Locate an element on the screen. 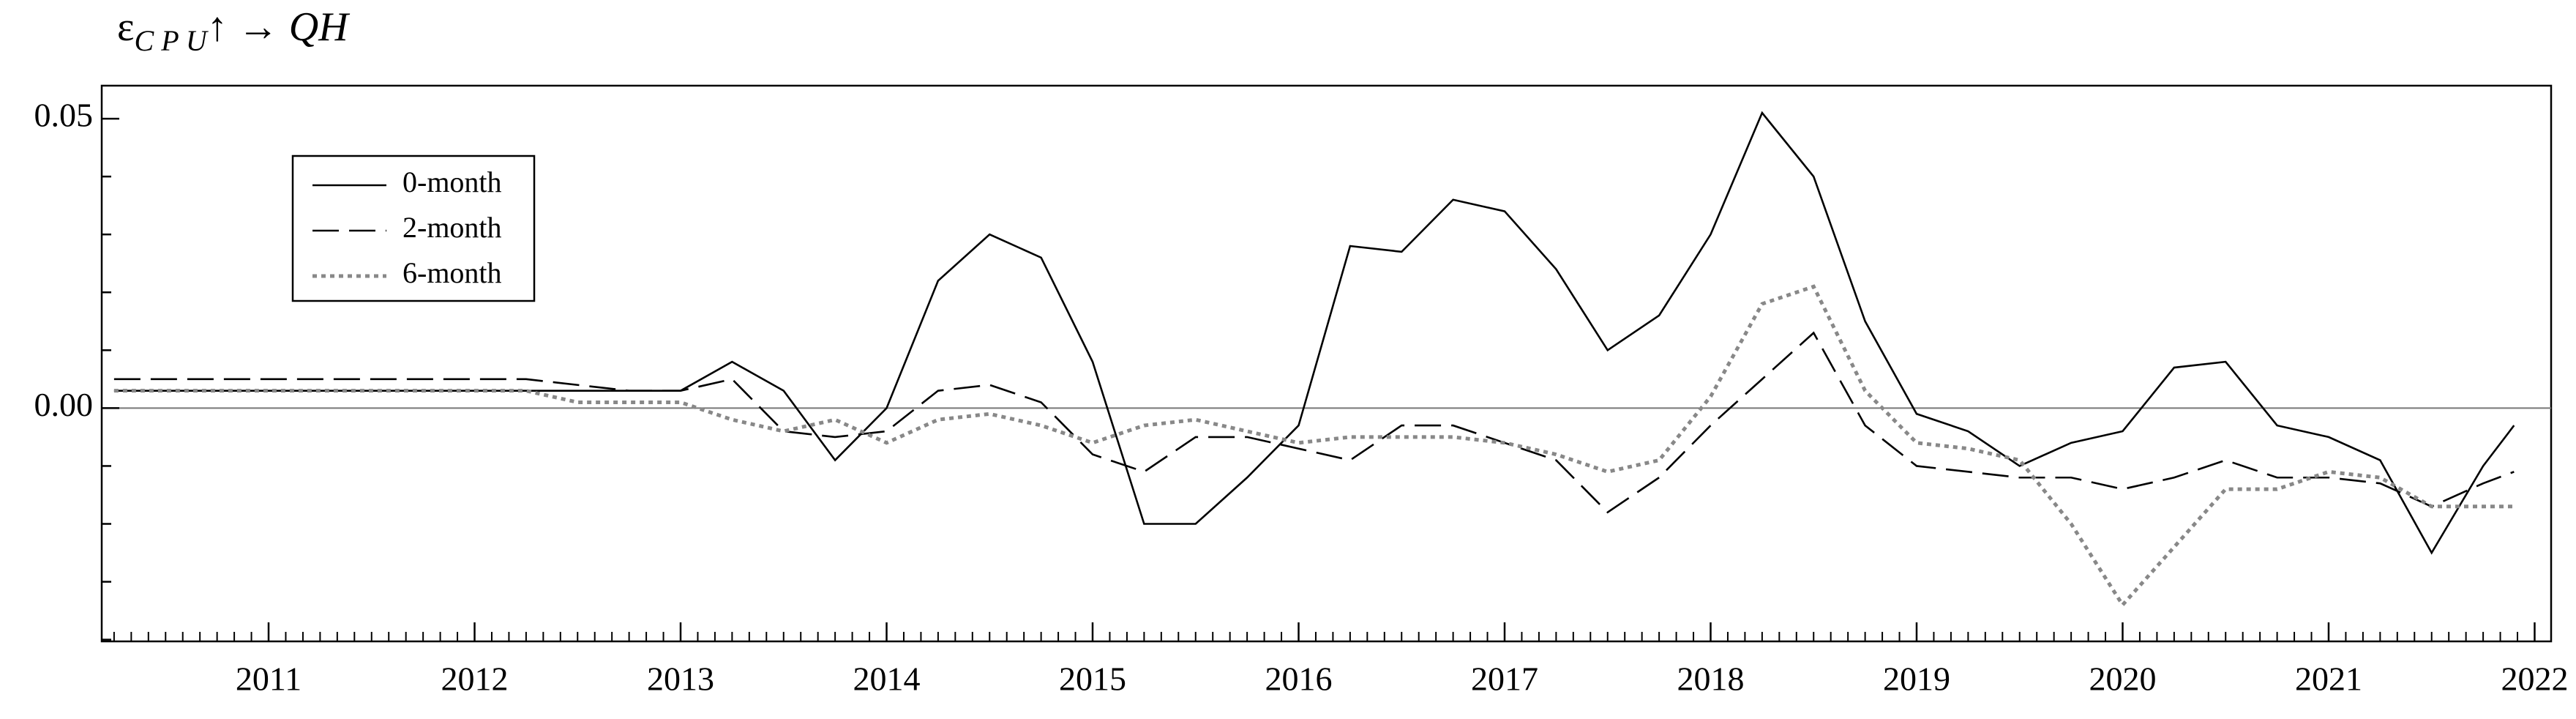 Image resolution: width=2576 pixels, height=719 pixels. x-tick-label: 2019 is located at coordinates (1916, 679).